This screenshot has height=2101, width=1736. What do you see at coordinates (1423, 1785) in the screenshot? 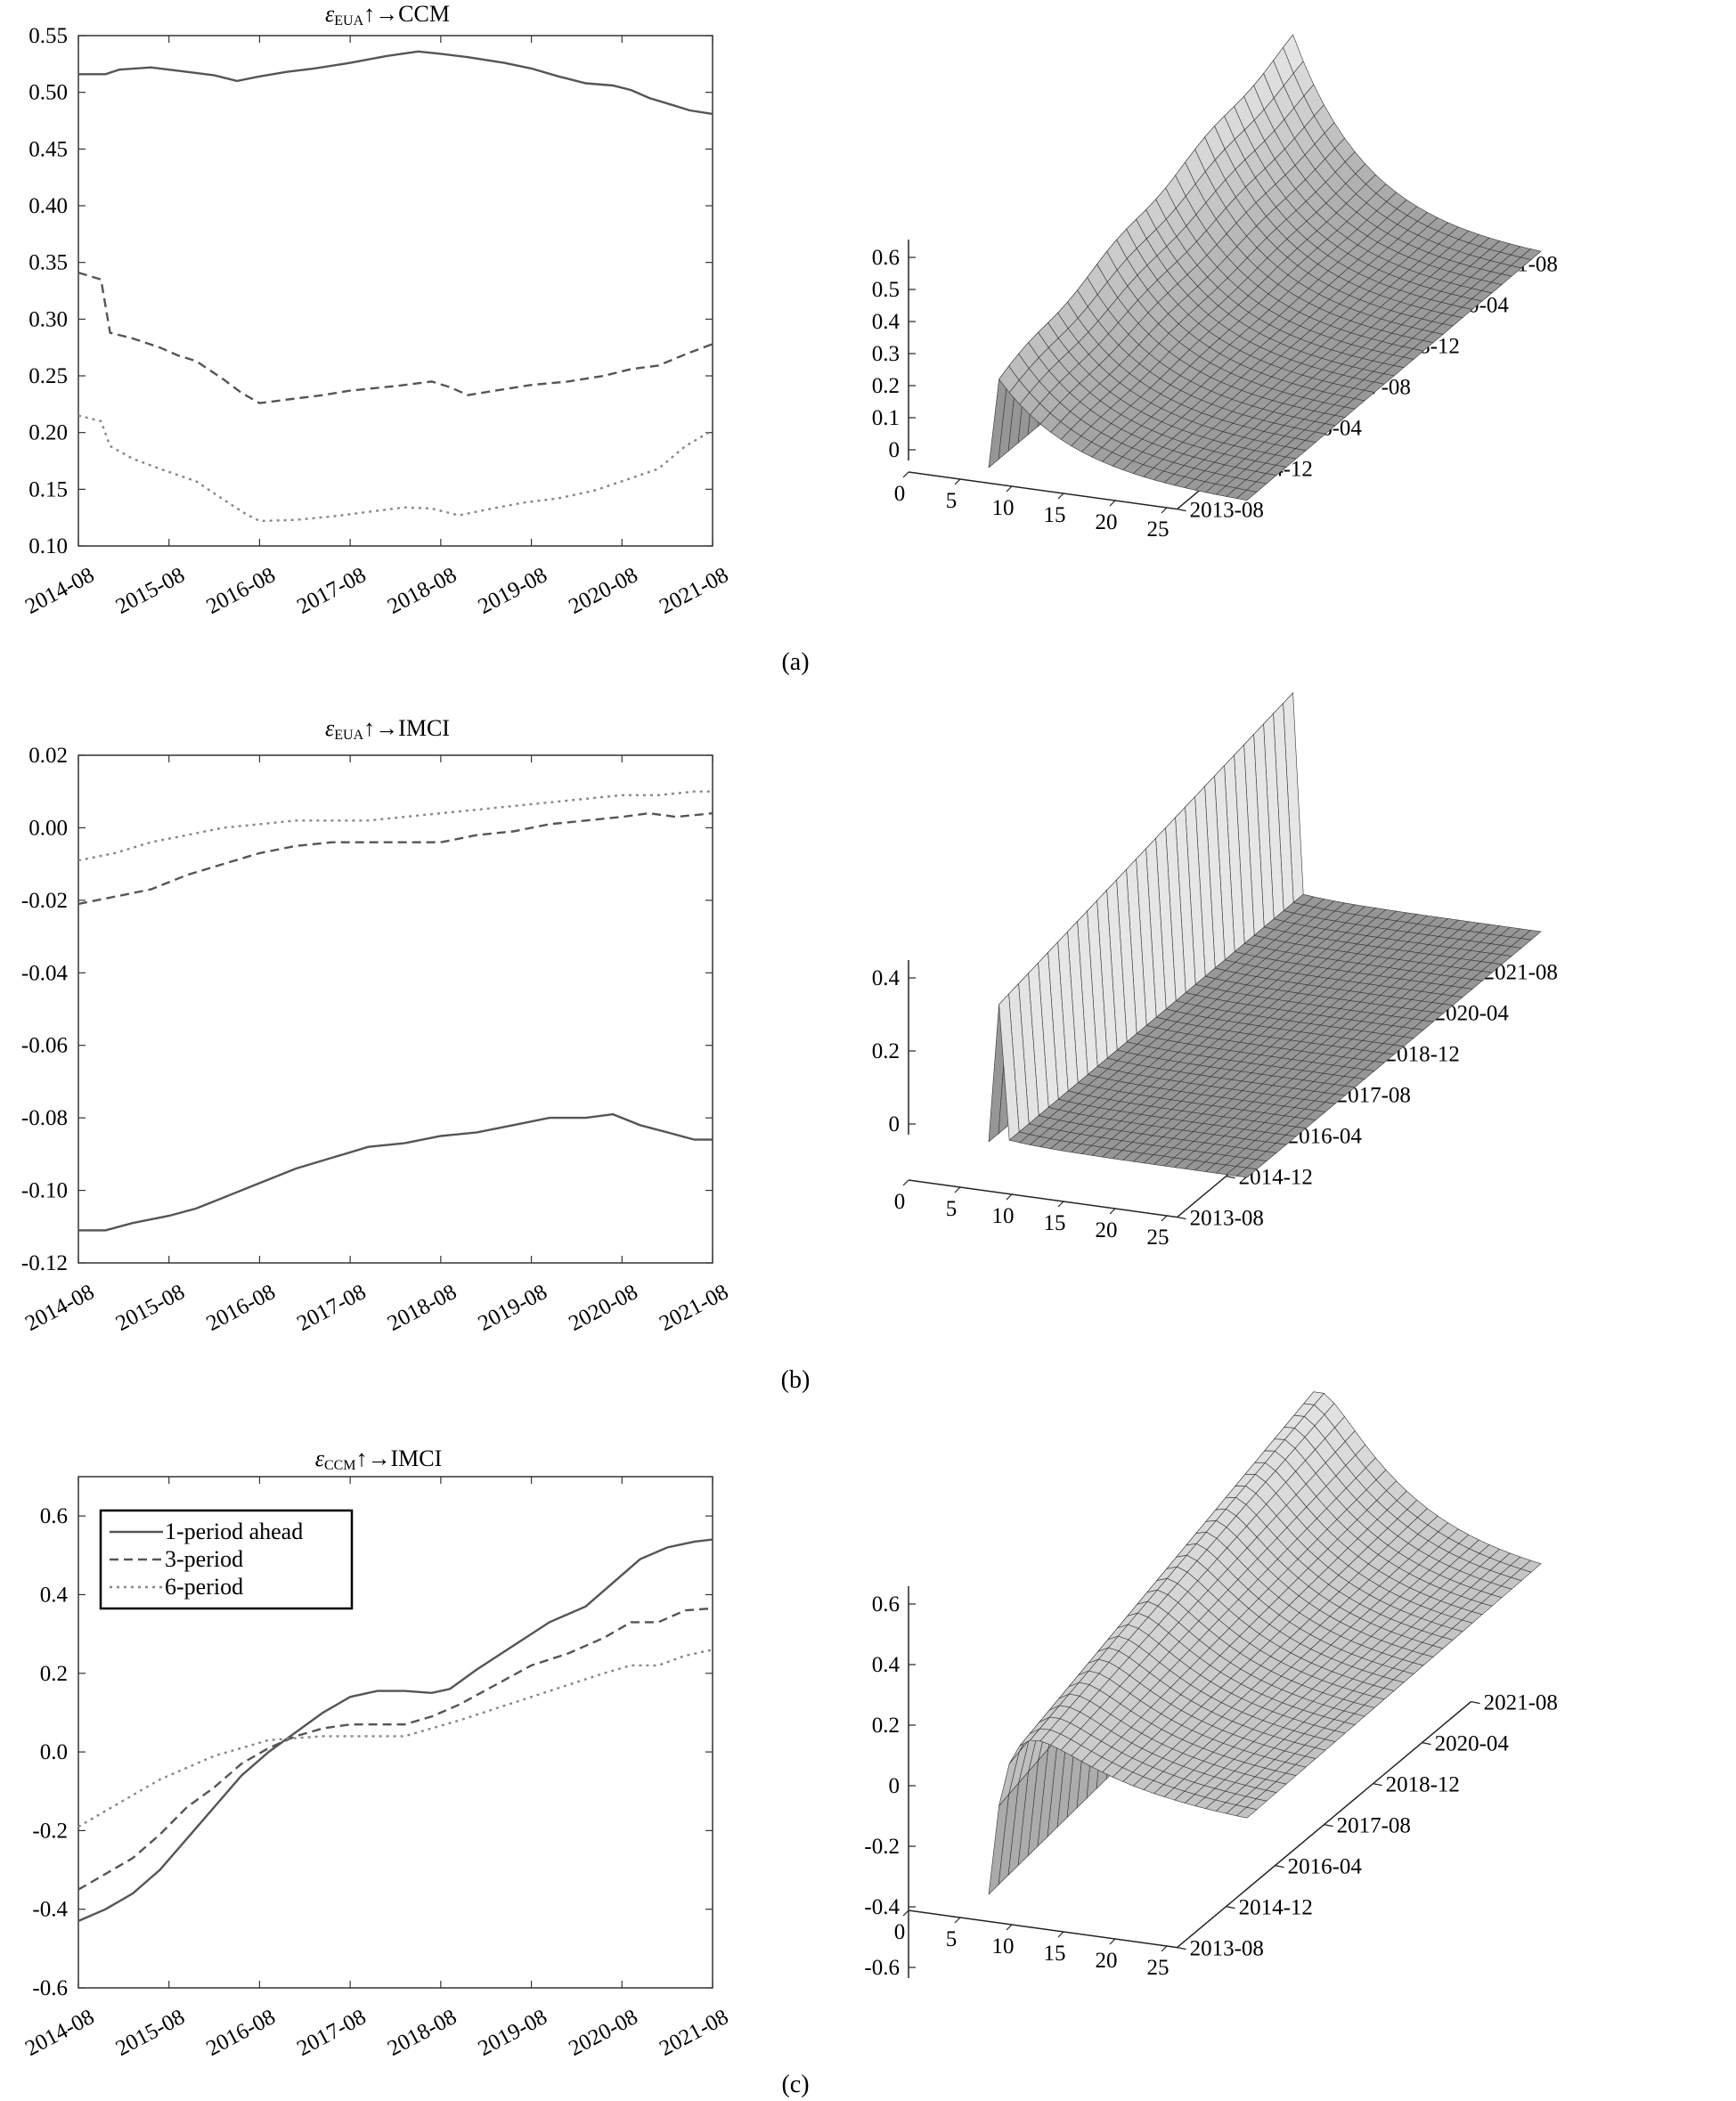
I see `surface-date-label: 2018-12` at bounding box center [1423, 1785].